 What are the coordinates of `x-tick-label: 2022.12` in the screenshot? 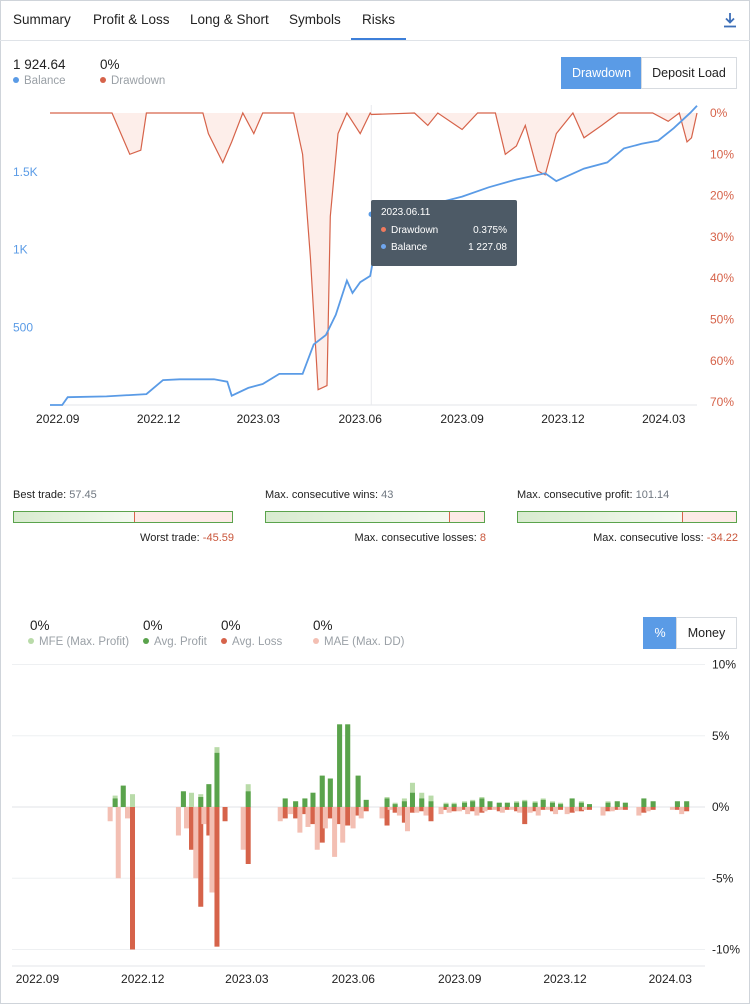 It's located at (143, 979).